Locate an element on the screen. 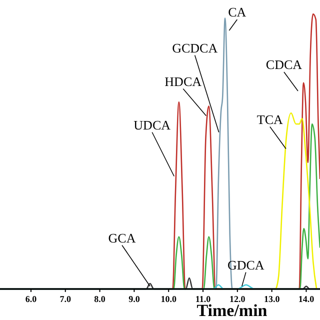 Image resolution: width=320 pixels, height=320 pixels. x-tick-label: 12.0 is located at coordinates (238, 299).